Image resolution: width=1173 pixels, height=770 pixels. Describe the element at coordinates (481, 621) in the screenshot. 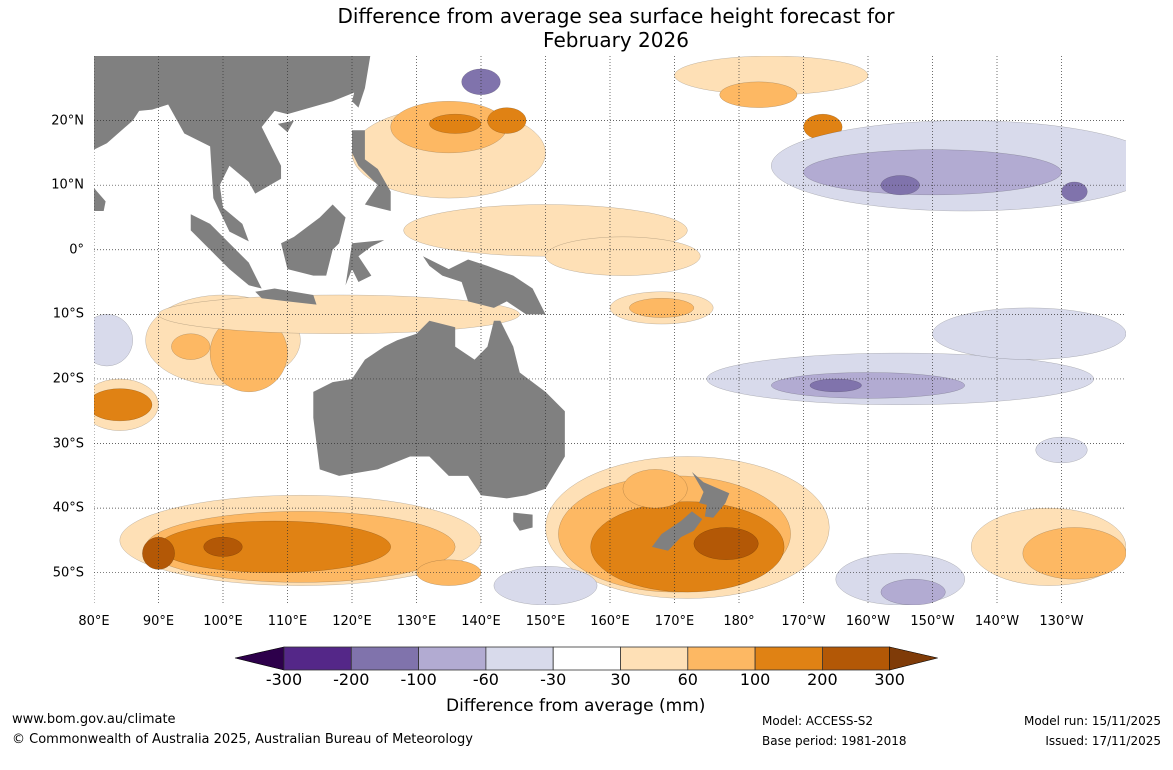

I see `lon-tick-label: 140°E` at that location.